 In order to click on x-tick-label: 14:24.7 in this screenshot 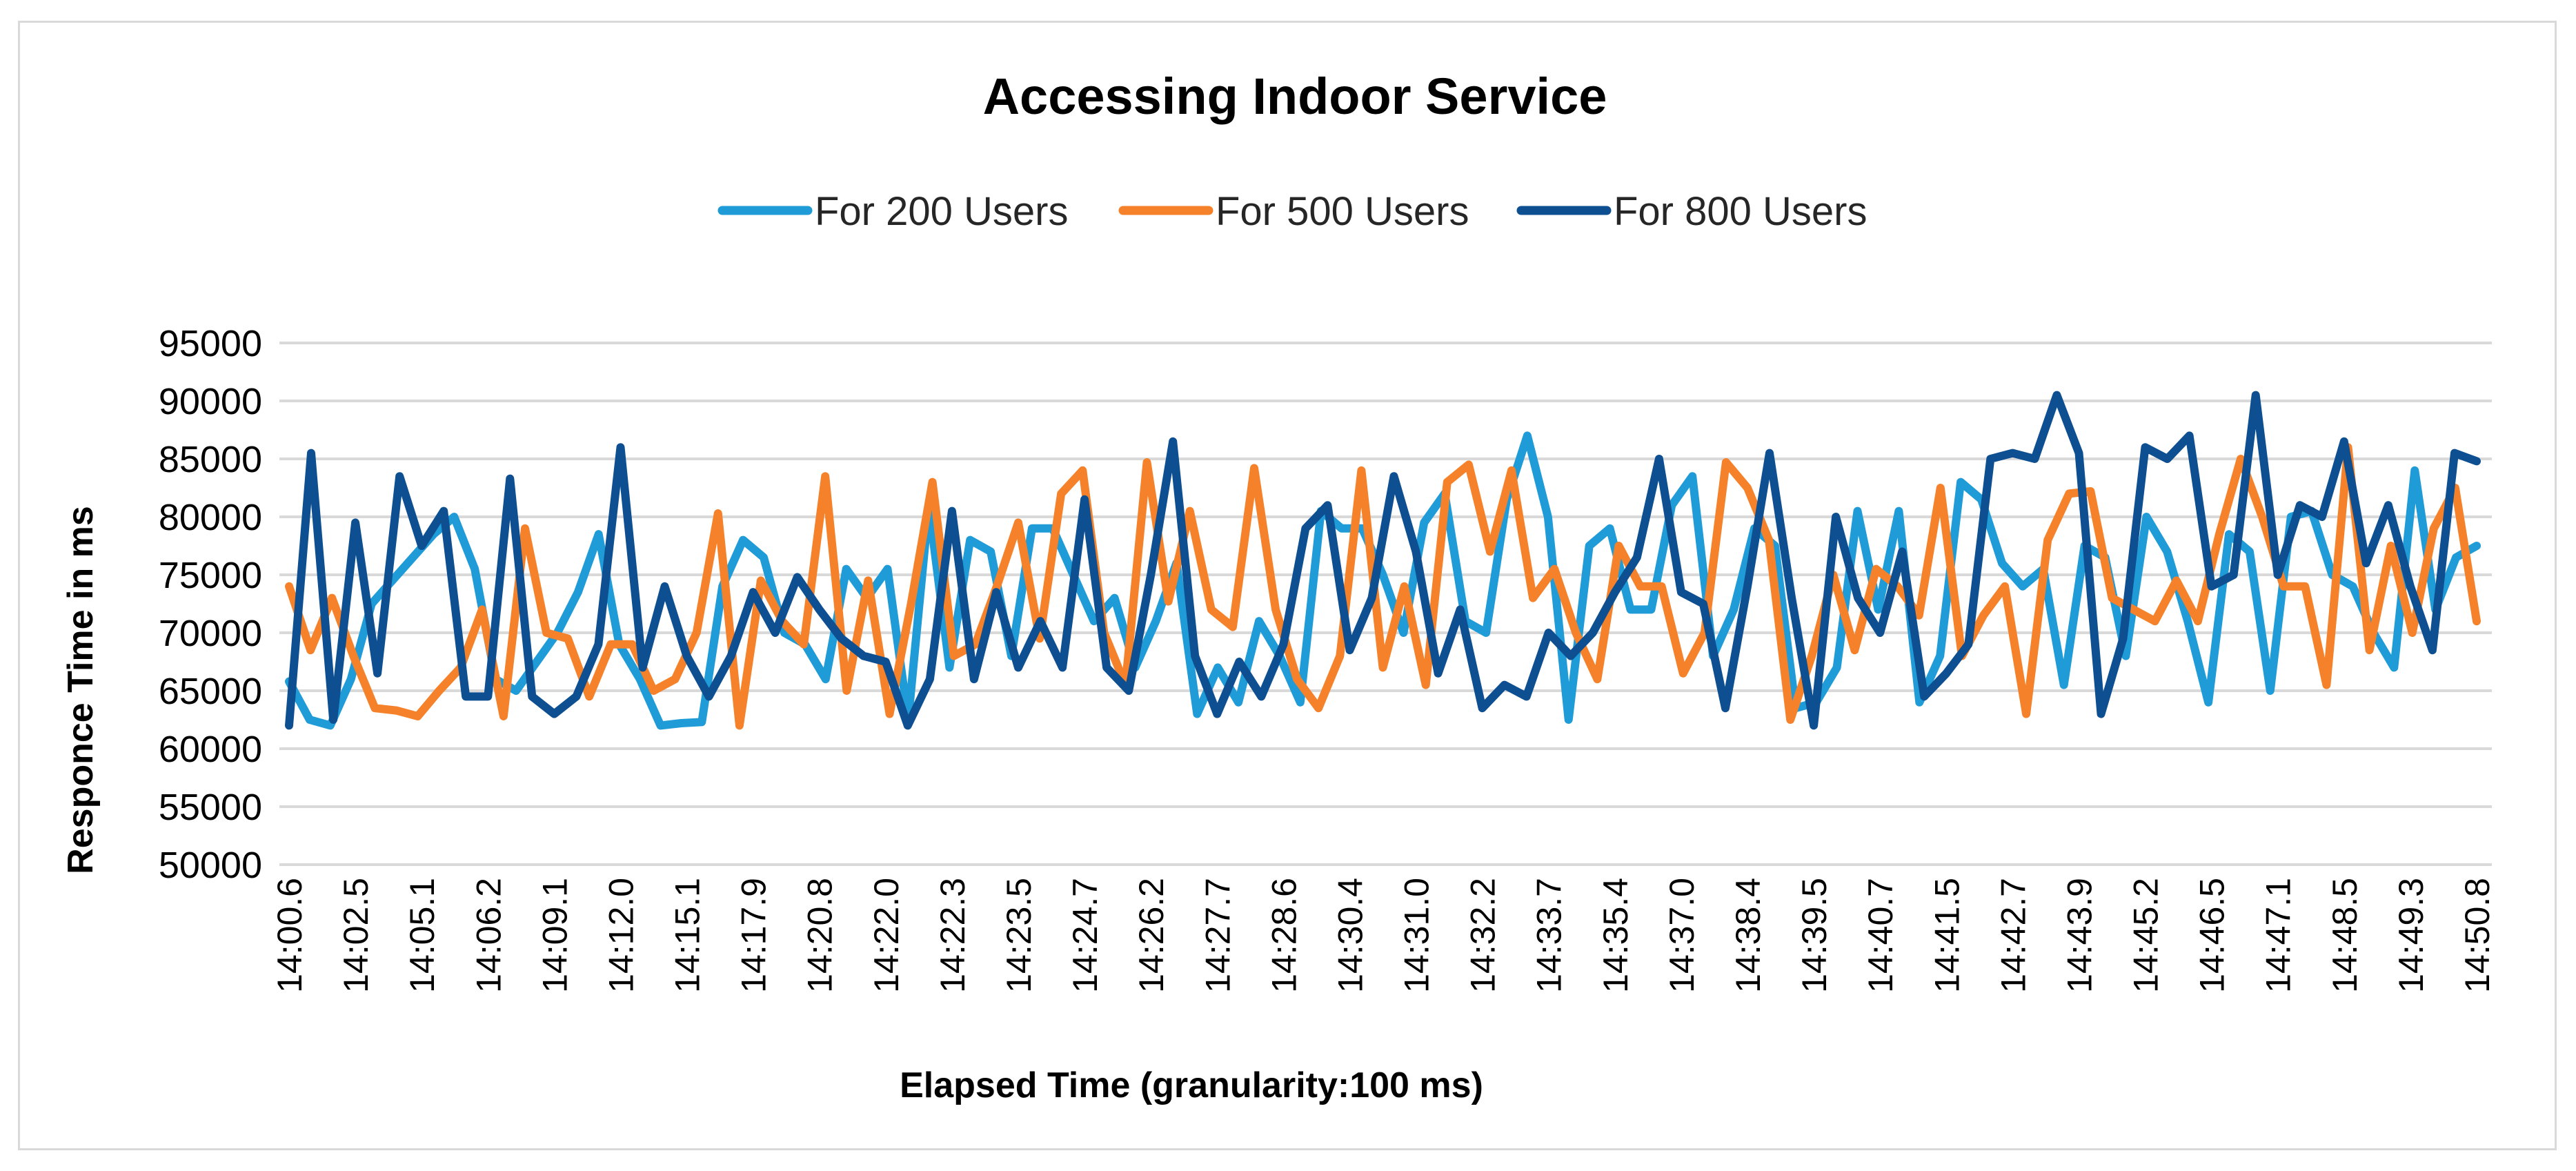, I will do `click(1085, 935)`.